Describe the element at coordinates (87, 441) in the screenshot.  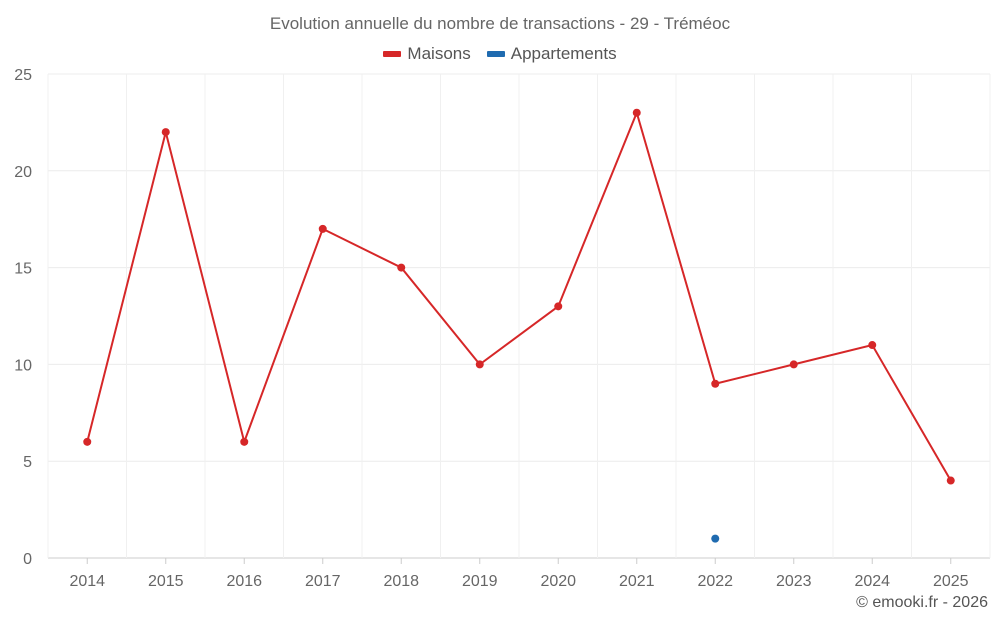
I see `data-point-maisons-2014` at that location.